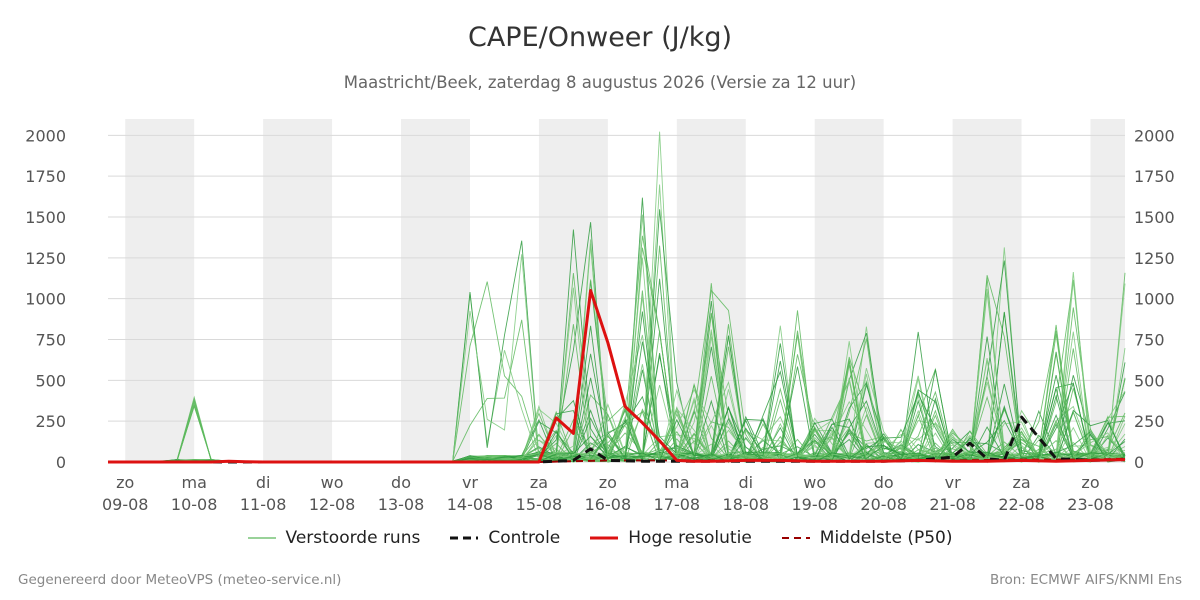  I want to click on y-tick-label-right: 1750, so click(1154, 176).